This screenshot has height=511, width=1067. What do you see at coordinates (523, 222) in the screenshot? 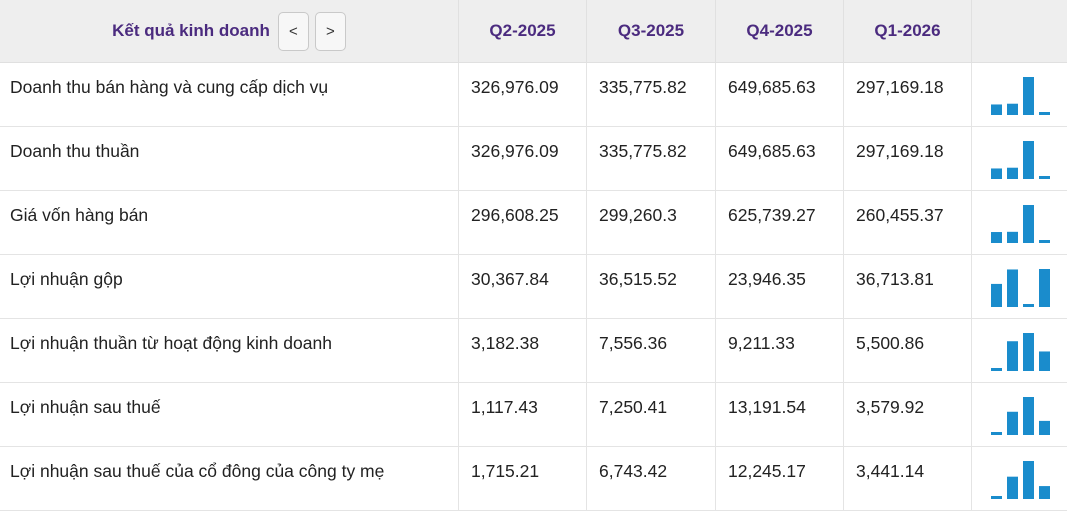
I see `row-value: 296,608.25` at bounding box center [523, 222].